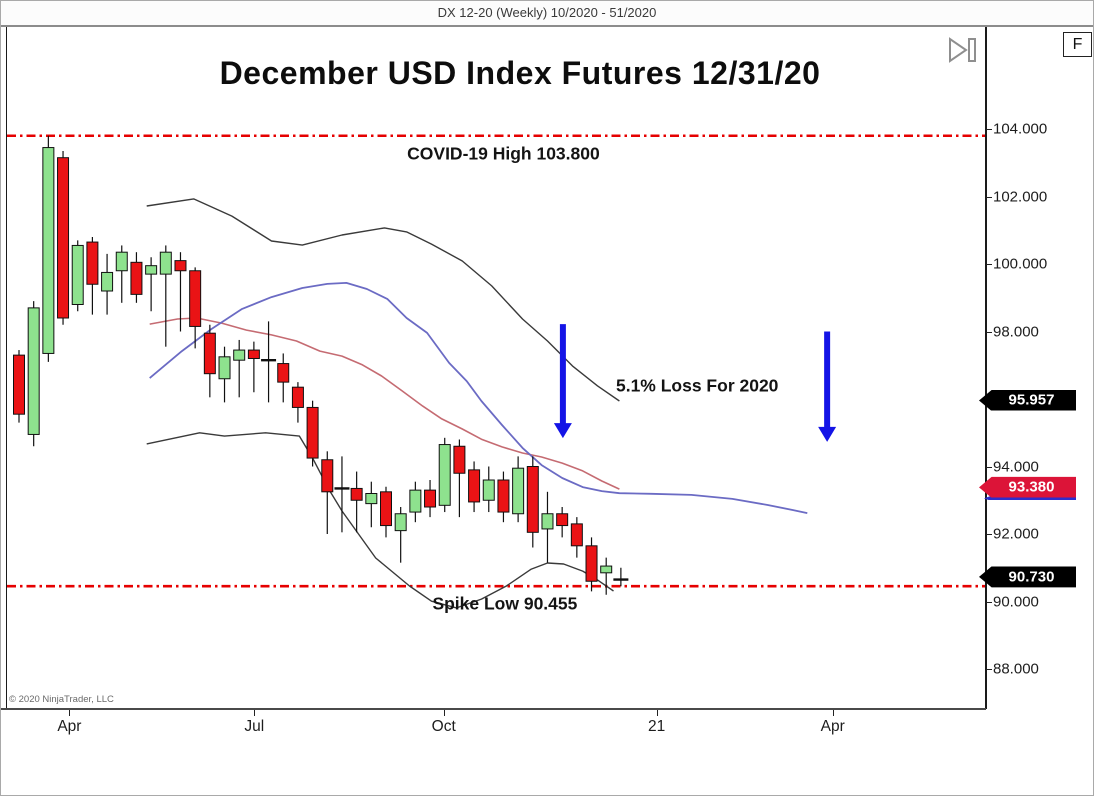  Describe the element at coordinates (493, 709) in the screenshot. I see `time-axis-line` at that location.